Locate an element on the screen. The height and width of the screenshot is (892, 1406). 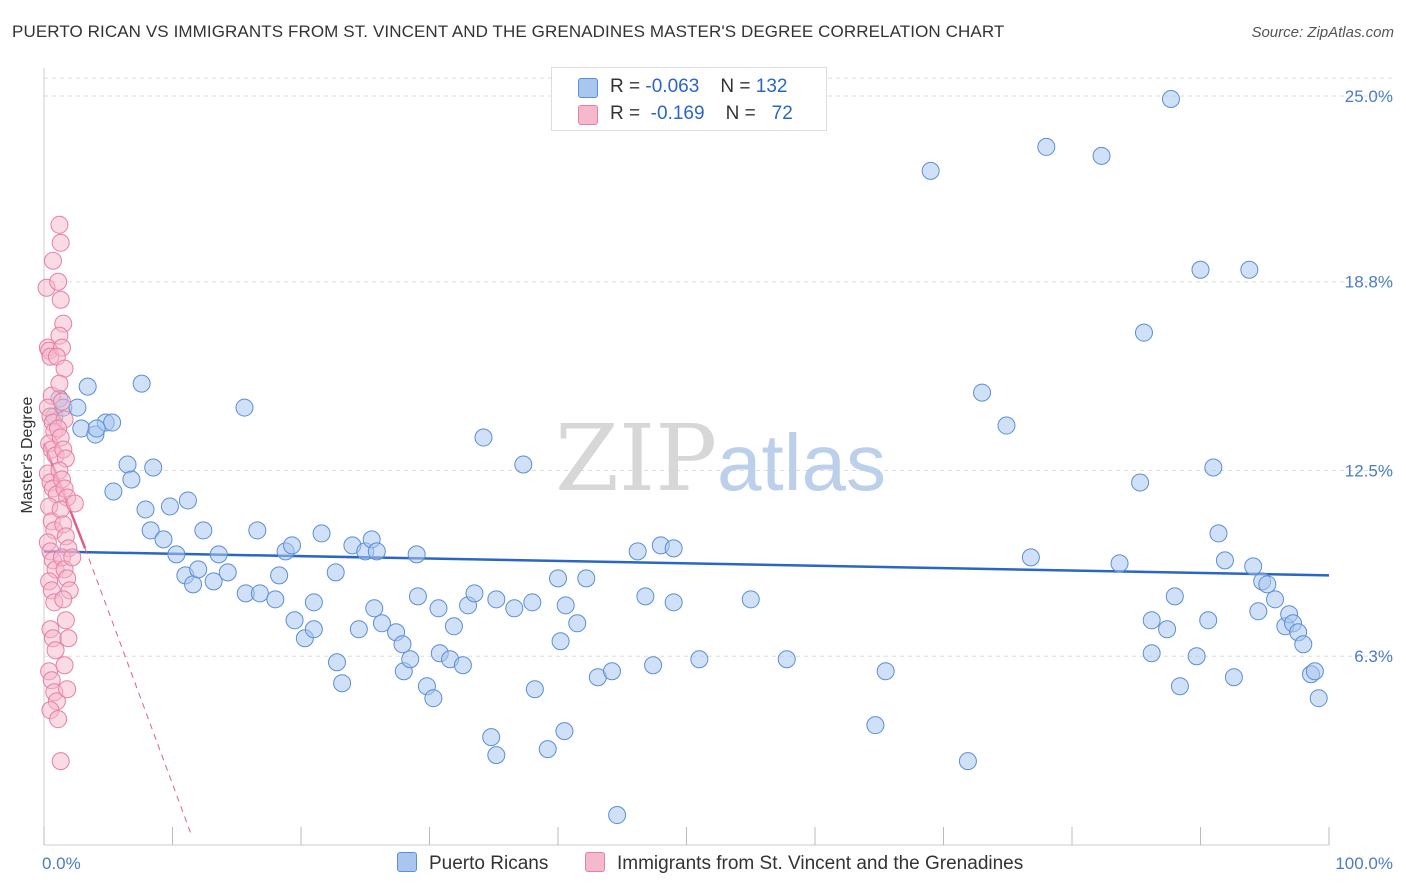
trend-line-puerto-ricans is located at coordinates (686, 563).